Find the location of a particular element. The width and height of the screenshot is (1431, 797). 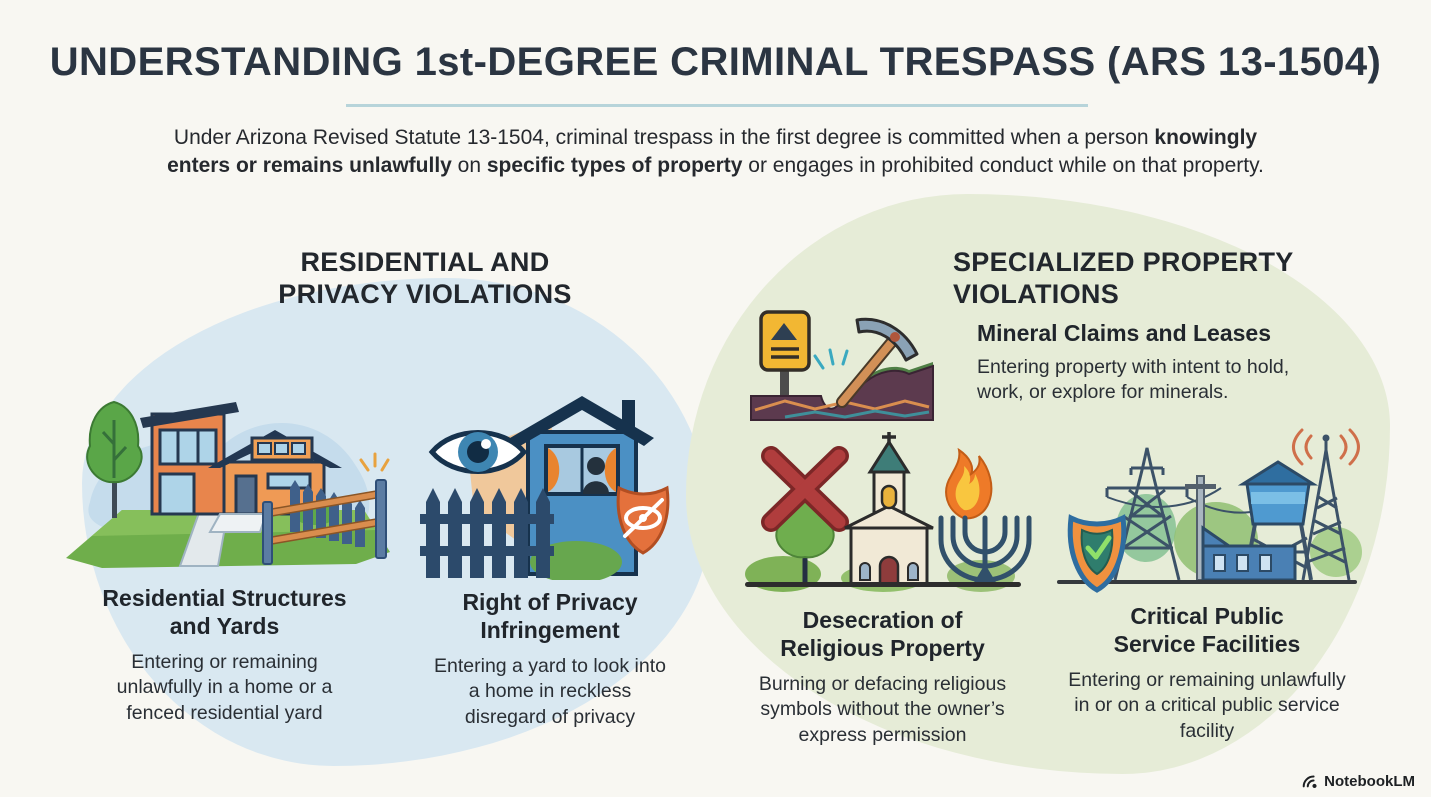

heading-line: SPECIALIZED PROPERTY is located at coordinates (1123, 262).